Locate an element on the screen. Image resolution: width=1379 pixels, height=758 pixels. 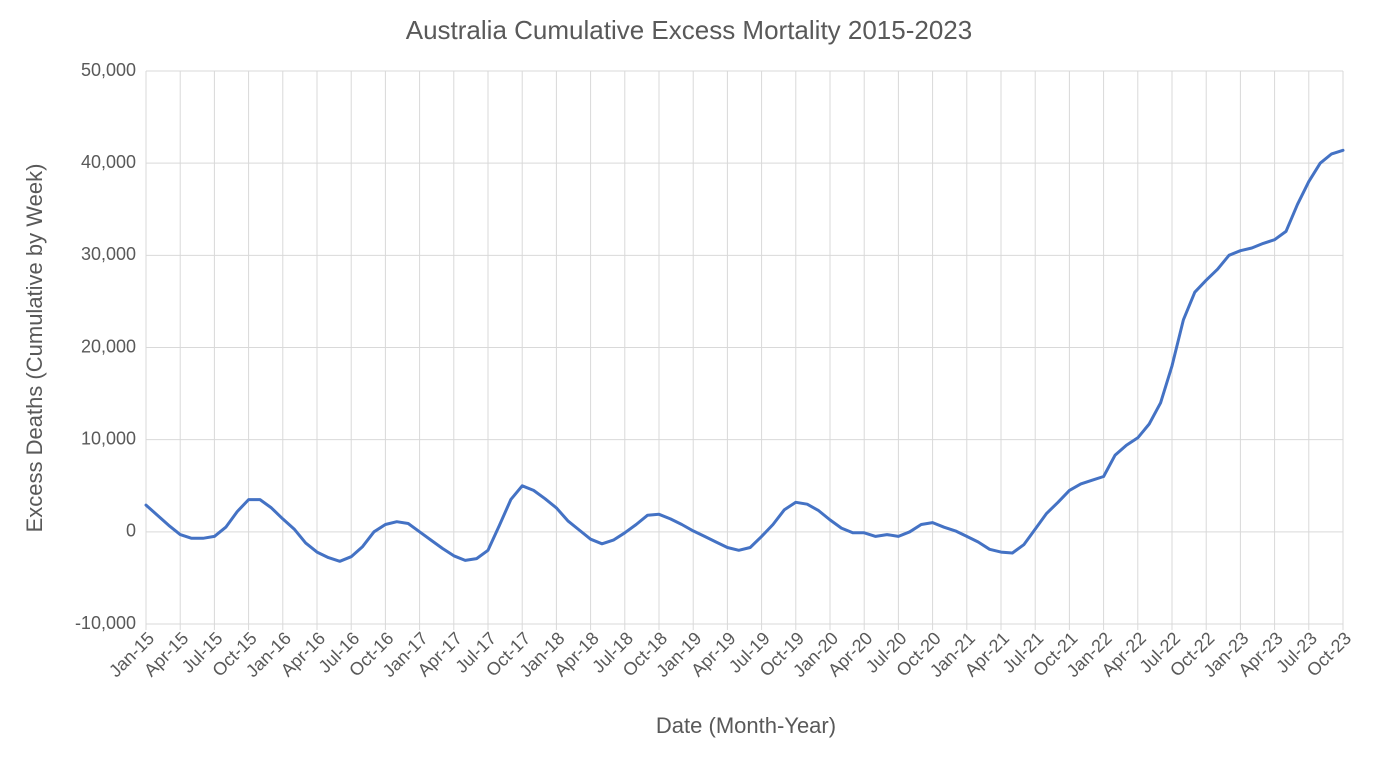
y-tick-label: 10,000 is located at coordinates (108, 438).